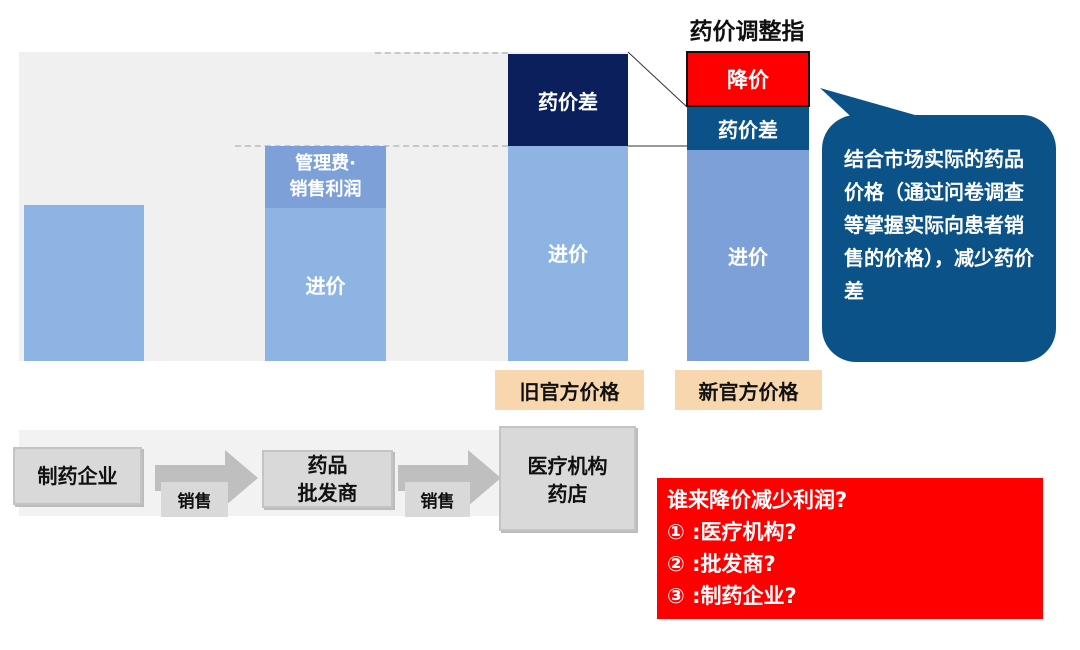  What do you see at coordinates (748, 255) in the screenshot?
I see `new-purchase-segment: 进价` at bounding box center [748, 255].